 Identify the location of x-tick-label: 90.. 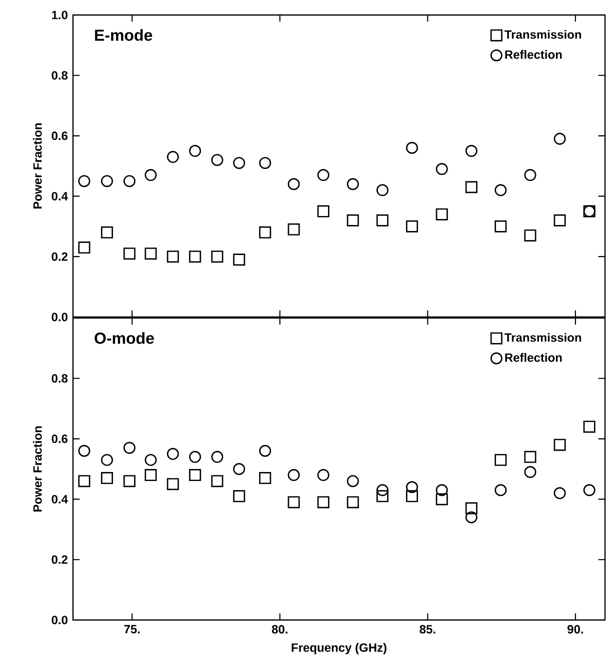
(575, 629).